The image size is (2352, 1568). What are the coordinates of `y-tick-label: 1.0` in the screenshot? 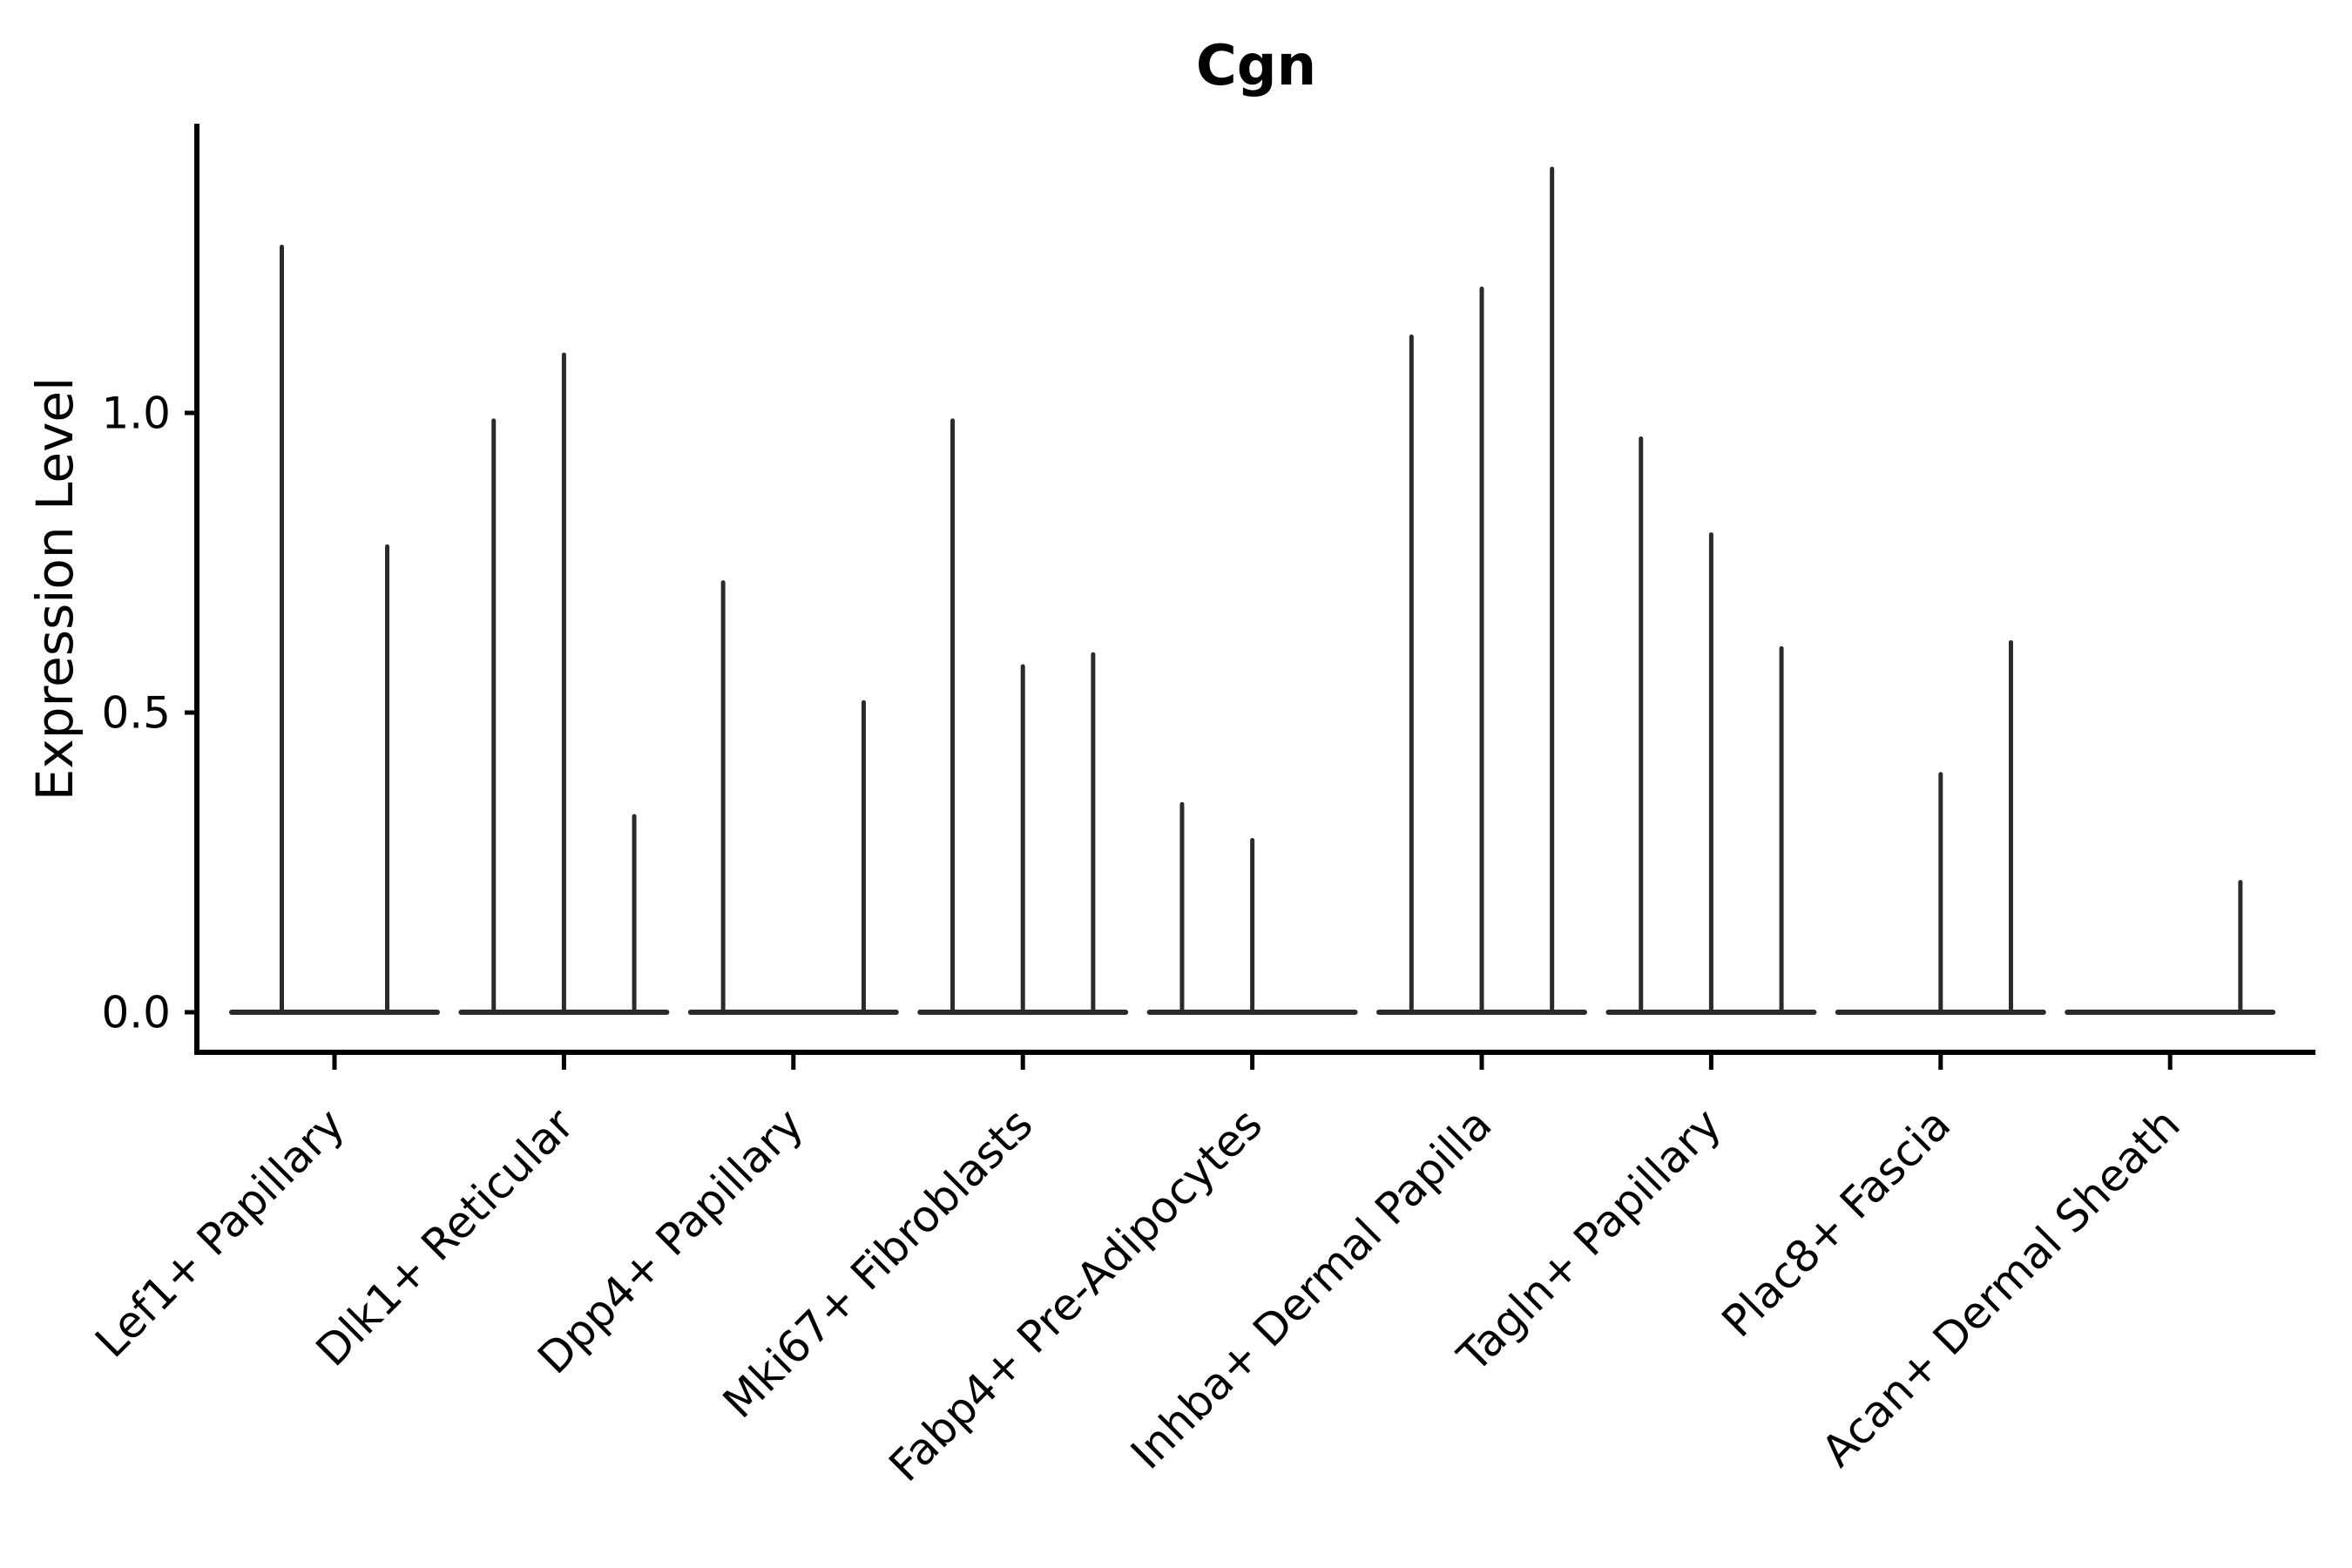 It's located at (136, 414).